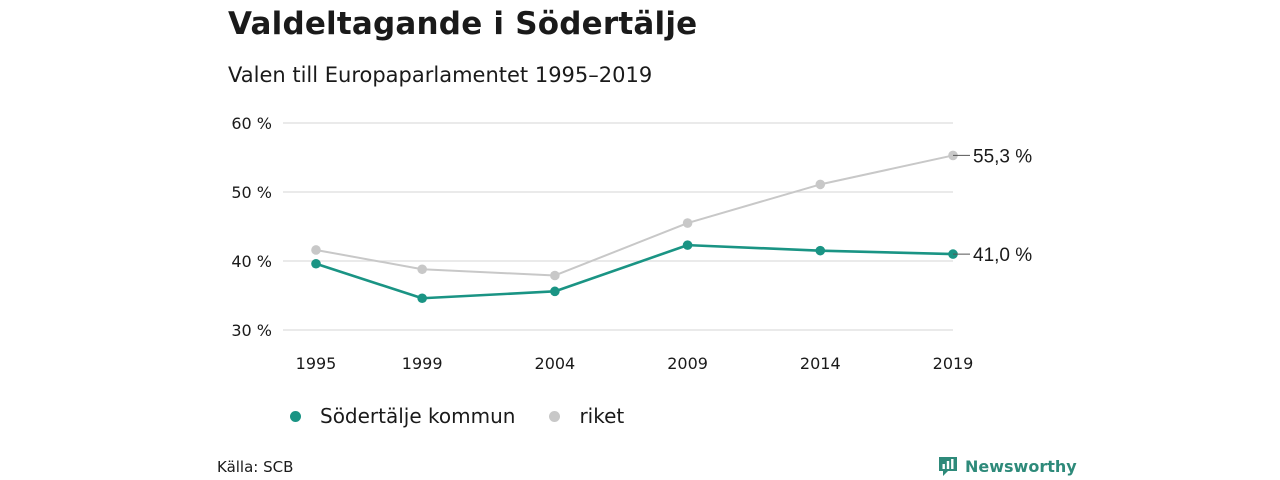  I want to click on brand-logo: Newsworthy, so click(1007, 466).